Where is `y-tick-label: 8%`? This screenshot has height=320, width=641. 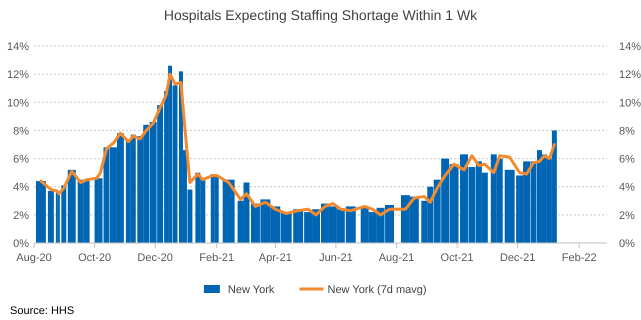 y-tick-label: 8% is located at coordinates (21, 131).